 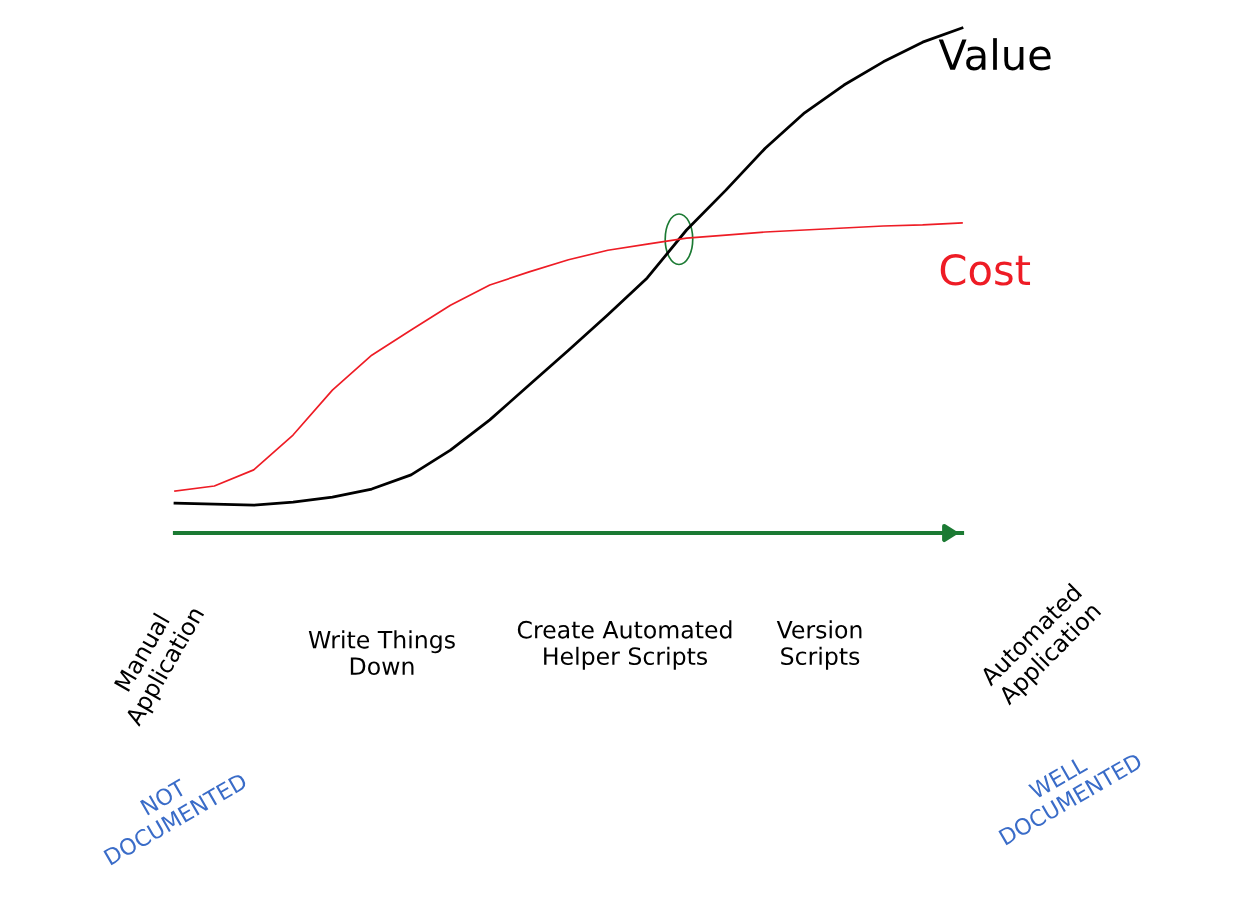 I want to click on text: Create Automated Helper Scripts, so click(x=624, y=645).